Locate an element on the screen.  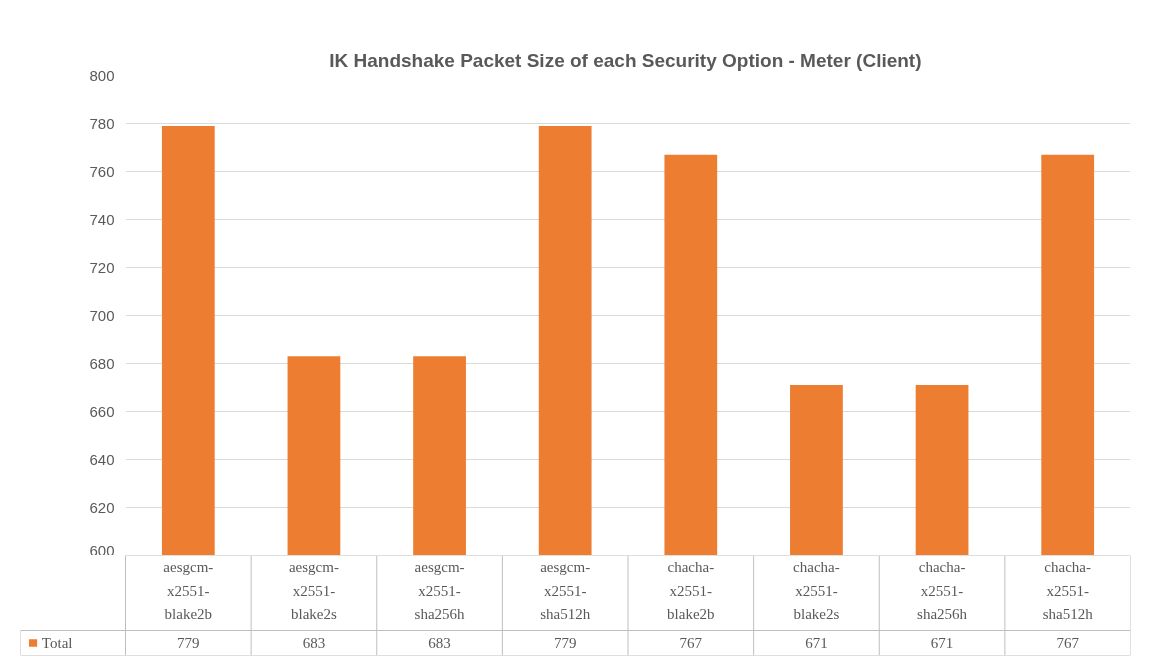
x-tick-label: aesgcm-x2551-sha512h is located at coordinates (565, 590).